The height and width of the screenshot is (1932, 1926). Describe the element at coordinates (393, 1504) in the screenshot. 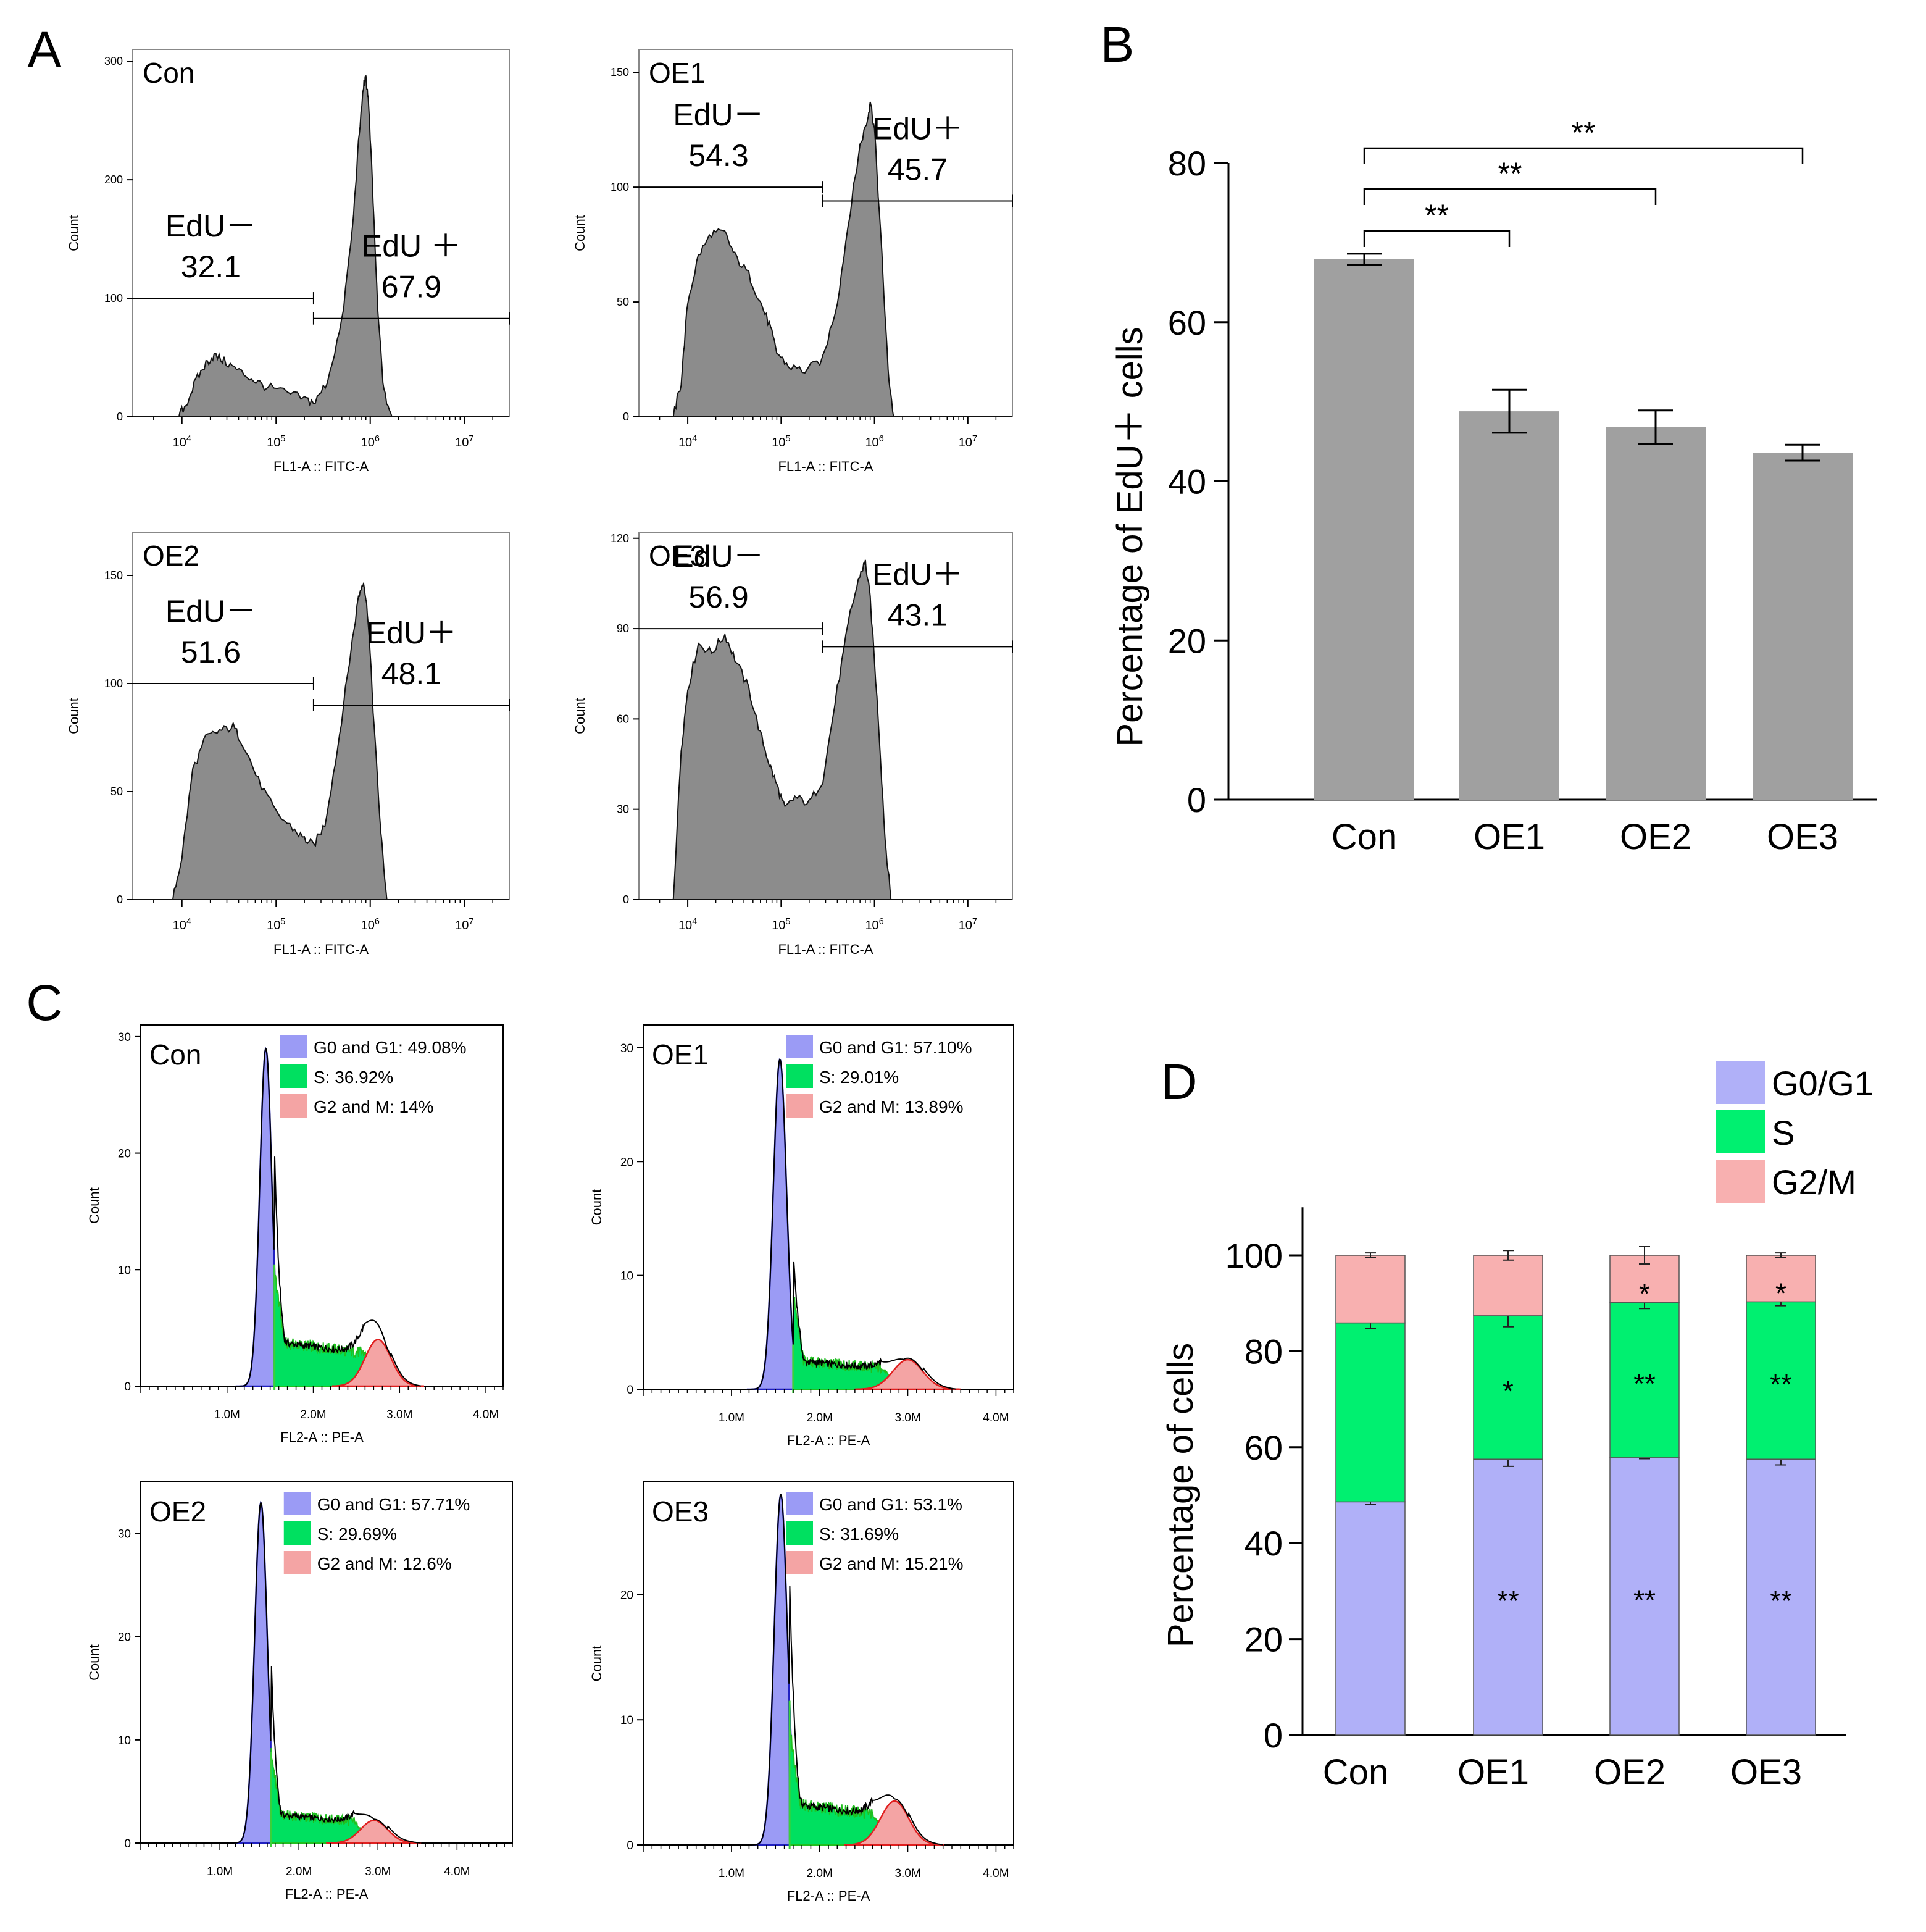

I see `legend-label: G0 and G1: 57.71%` at that location.